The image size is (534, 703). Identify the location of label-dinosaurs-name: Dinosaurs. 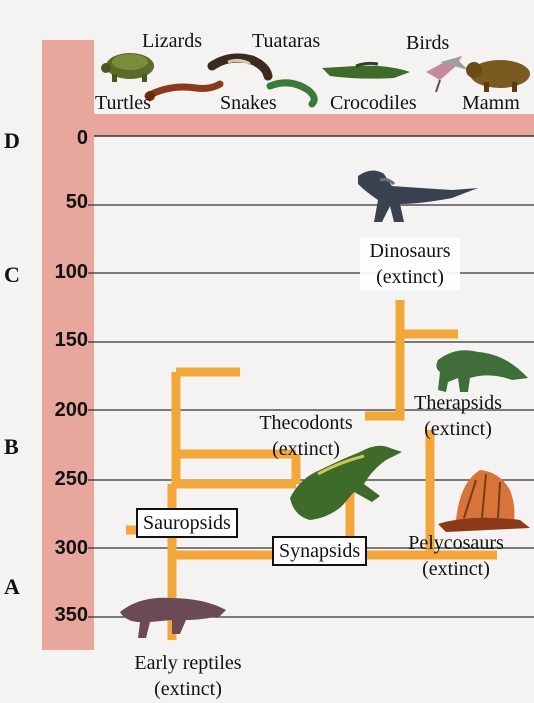
(410, 251).